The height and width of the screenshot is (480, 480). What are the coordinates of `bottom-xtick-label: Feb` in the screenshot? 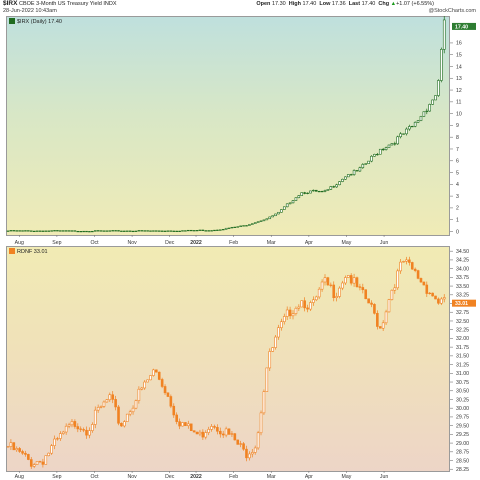 It's located at (233, 477).